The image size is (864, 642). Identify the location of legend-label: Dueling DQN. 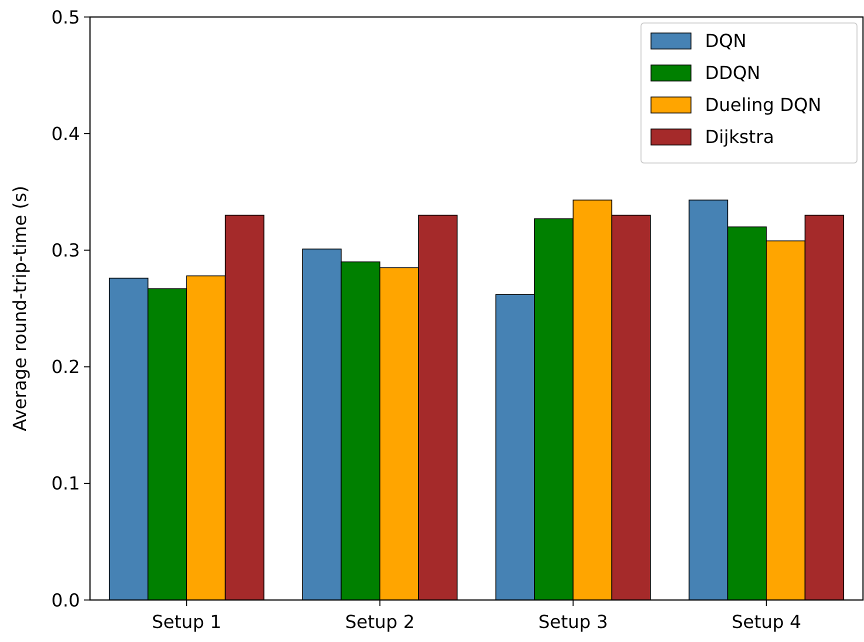
(763, 105).